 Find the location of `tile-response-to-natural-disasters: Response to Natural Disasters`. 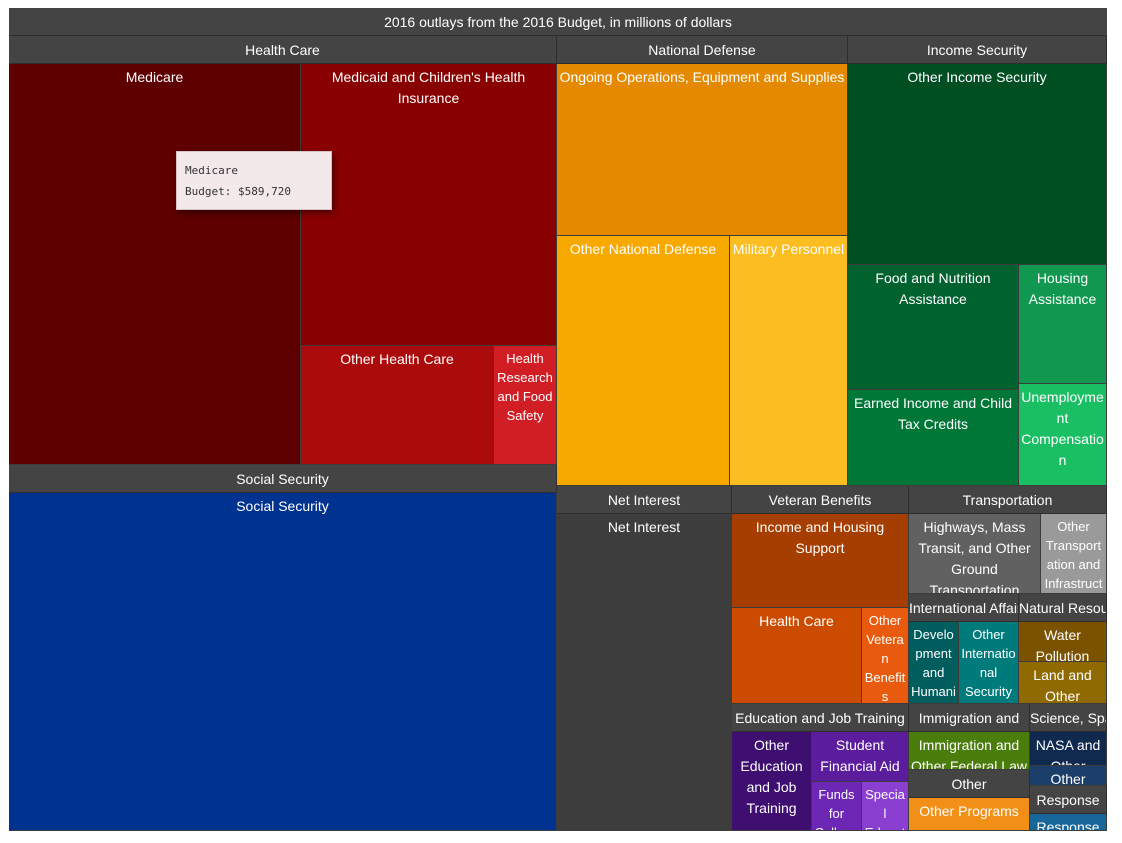

tile-response-to-natural-disasters: Response to Natural Disasters is located at coordinates (1068, 822).